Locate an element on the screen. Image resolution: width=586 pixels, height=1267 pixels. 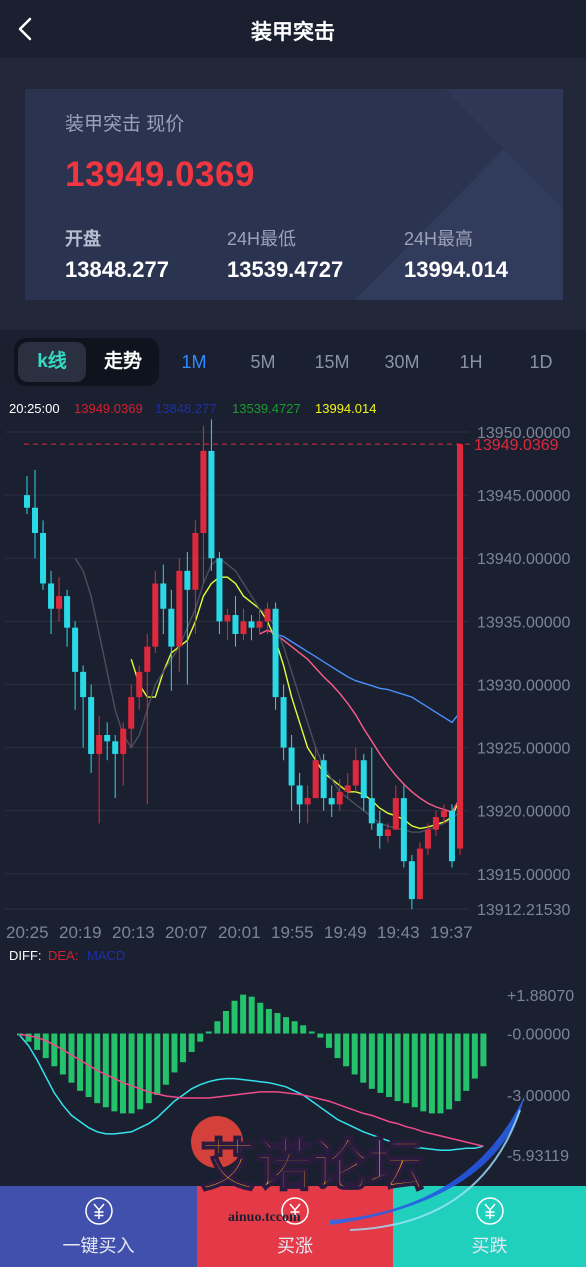
y-tick-label: 13945.00000 is located at coordinates (524, 496).